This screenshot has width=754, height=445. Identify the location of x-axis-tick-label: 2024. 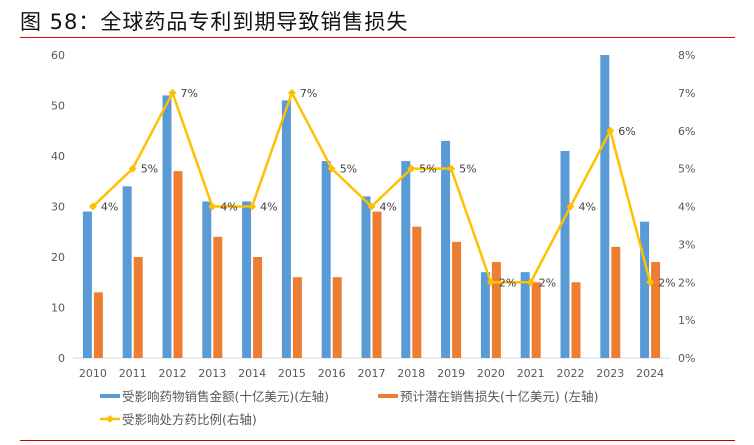
(650, 373).